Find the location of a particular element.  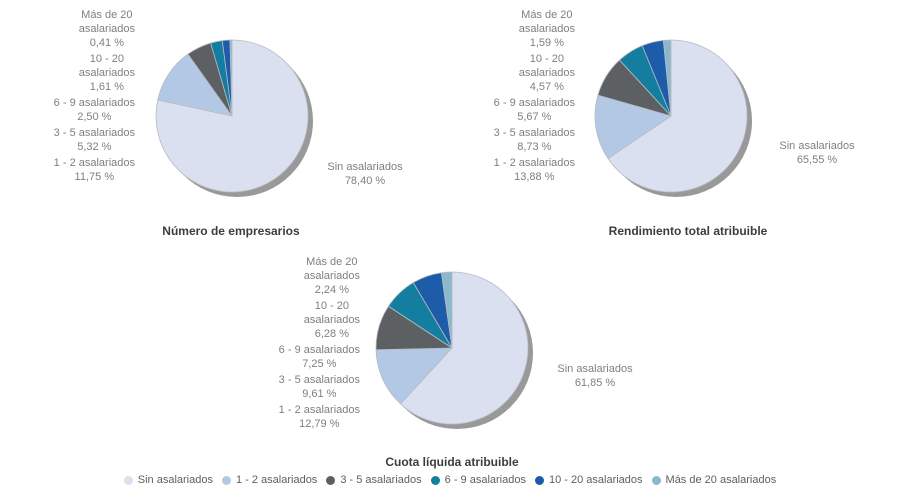

chart-title: Rendimiento total atribuible is located at coordinates (688, 231).